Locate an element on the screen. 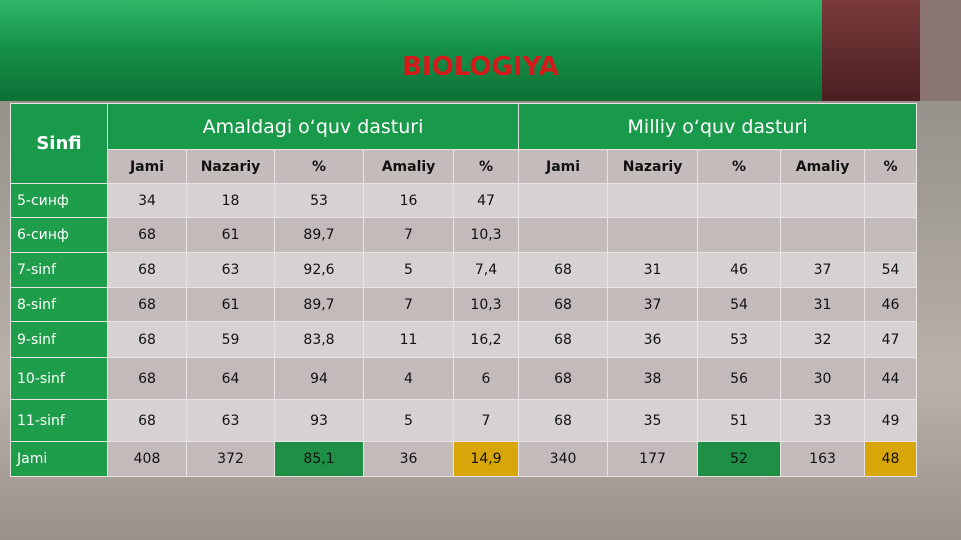 The image size is (961, 540). table-row: 6-синф 68 61 89,7 7 10,3 is located at coordinates (464, 235).